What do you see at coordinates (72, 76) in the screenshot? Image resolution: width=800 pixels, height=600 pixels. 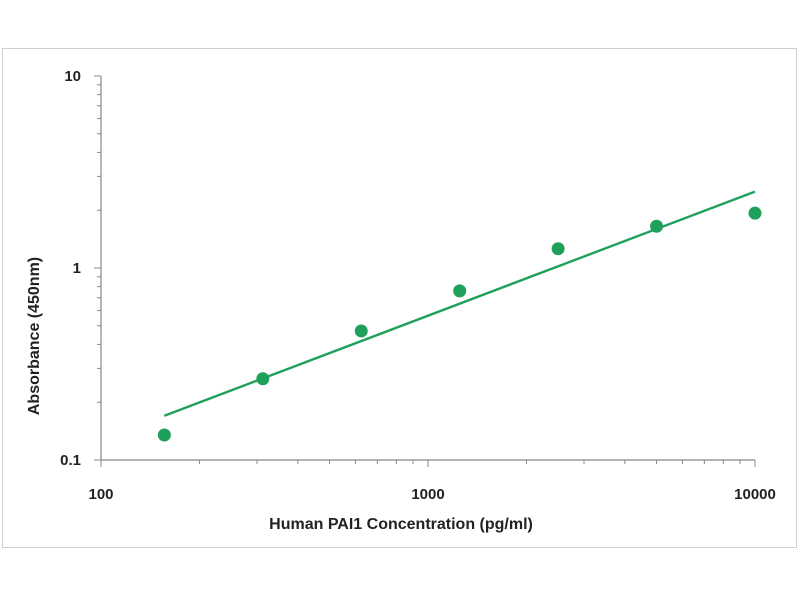 I see `y-tick-label: 10` at bounding box center [72, 76].